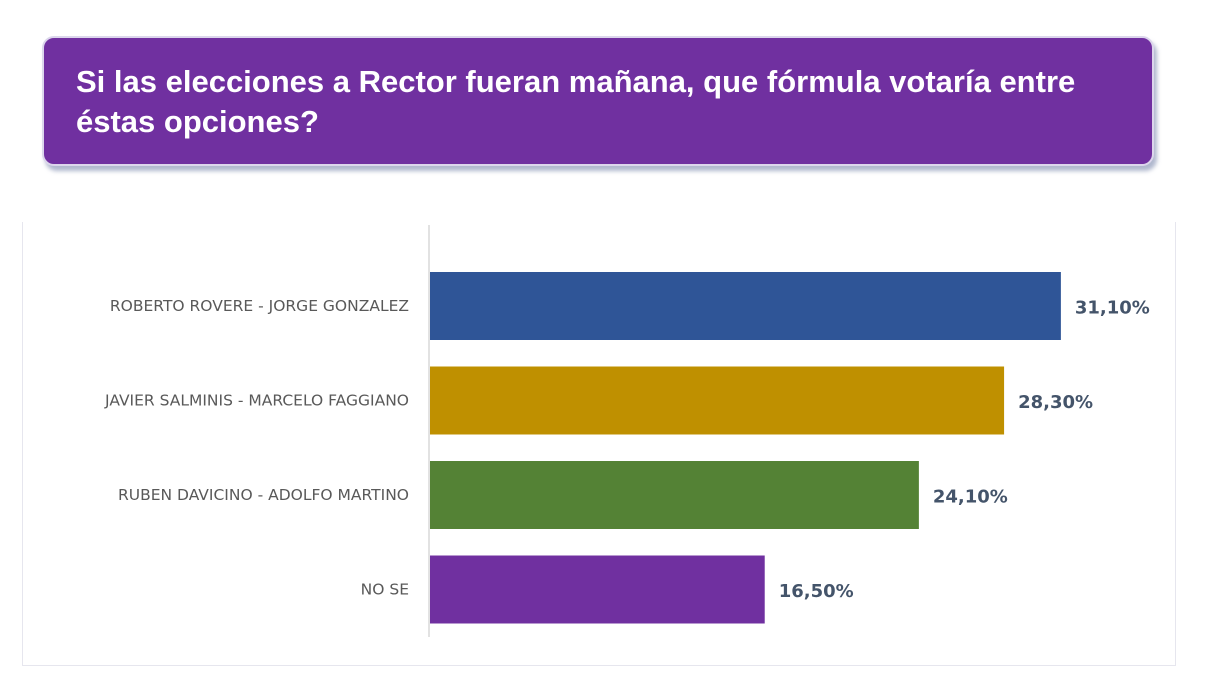 This screenshot has height=697, width=1207. Describe the element at coordinates (964, 450) in the screenshot. I see `value-labels: 31,10% 28,30% 24,10% 16,50%` at that location.